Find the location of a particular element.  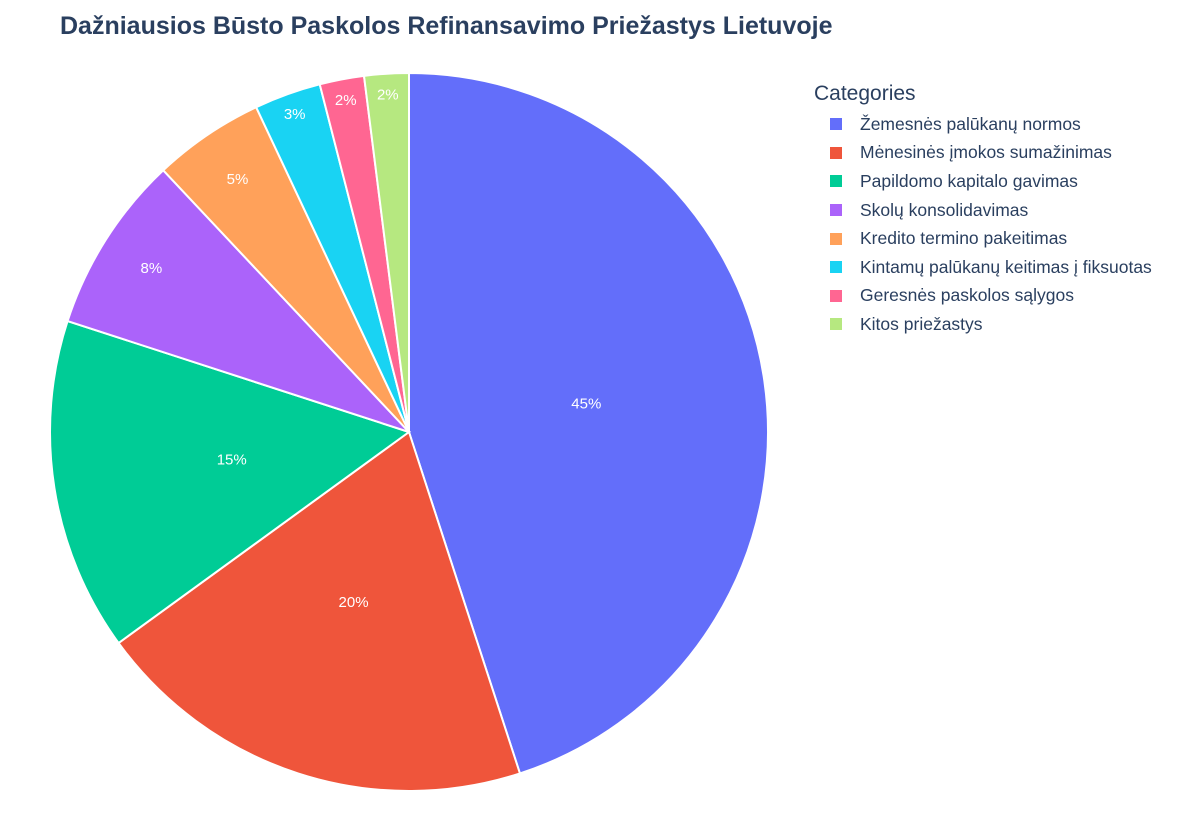

slice-label: 15% is located at coordinates (232, 460).